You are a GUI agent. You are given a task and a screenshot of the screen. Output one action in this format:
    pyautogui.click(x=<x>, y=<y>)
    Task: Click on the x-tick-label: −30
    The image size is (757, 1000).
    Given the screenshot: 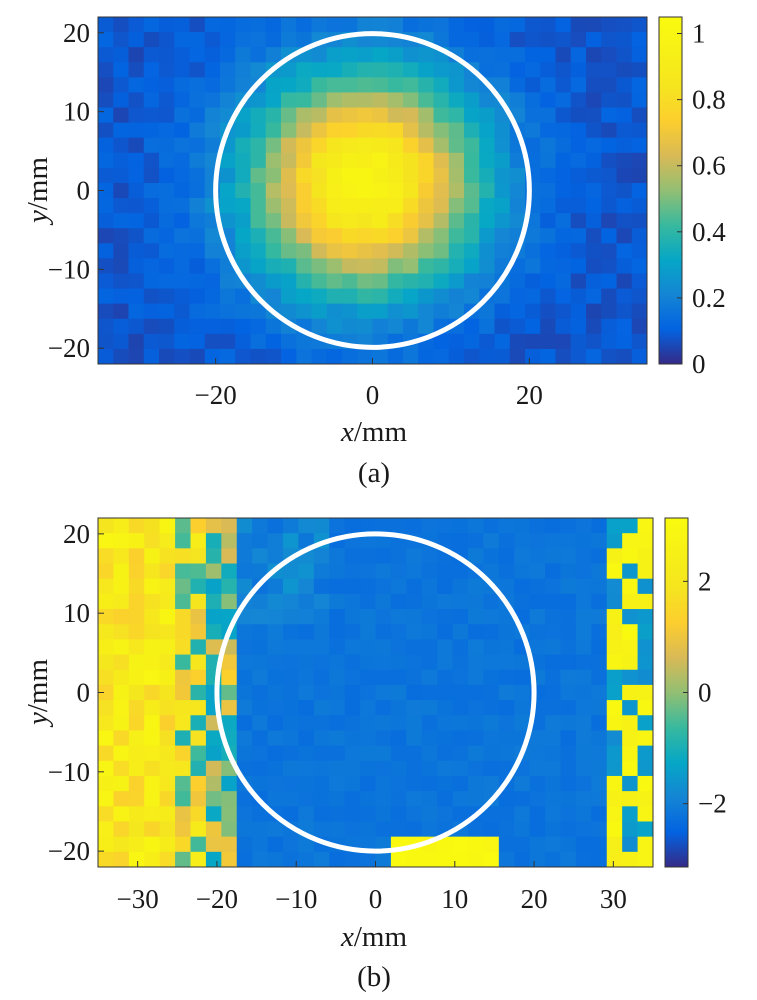 What is the action you would take?
    pyautogui.click(x=138, y=899)
    